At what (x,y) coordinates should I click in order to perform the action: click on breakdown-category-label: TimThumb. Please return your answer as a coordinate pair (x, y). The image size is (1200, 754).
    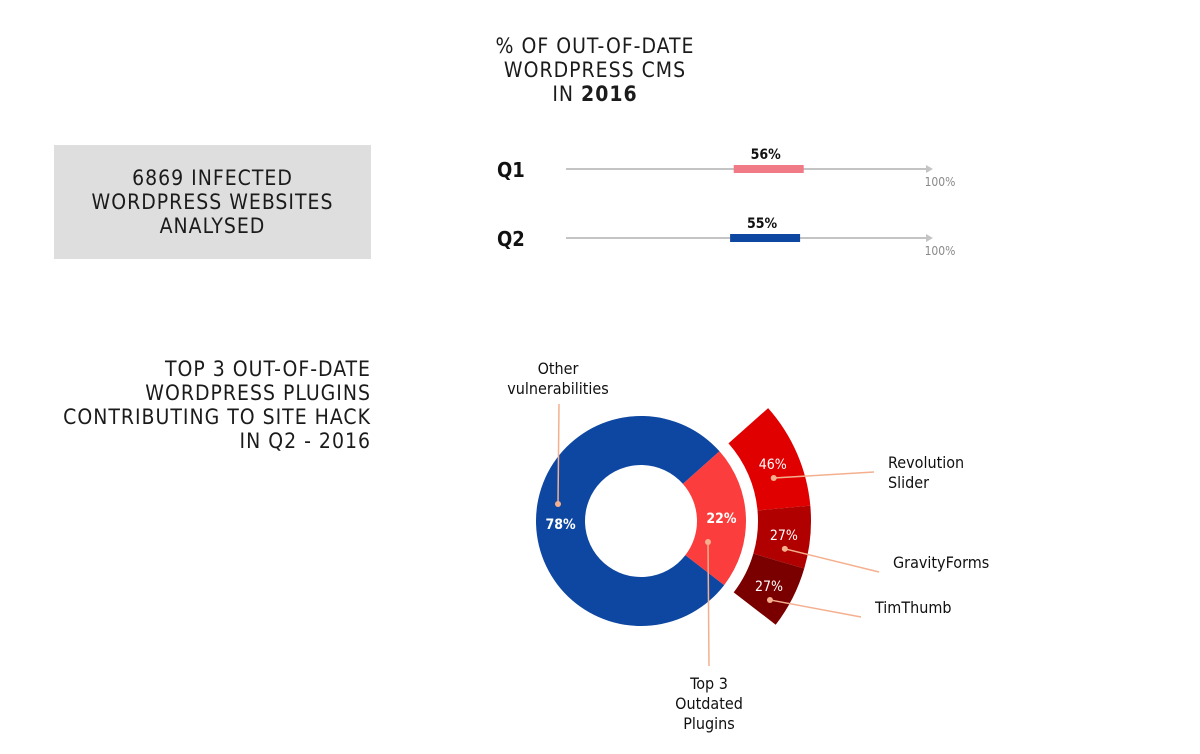
    Looking at the image, I should click on (913, 607).